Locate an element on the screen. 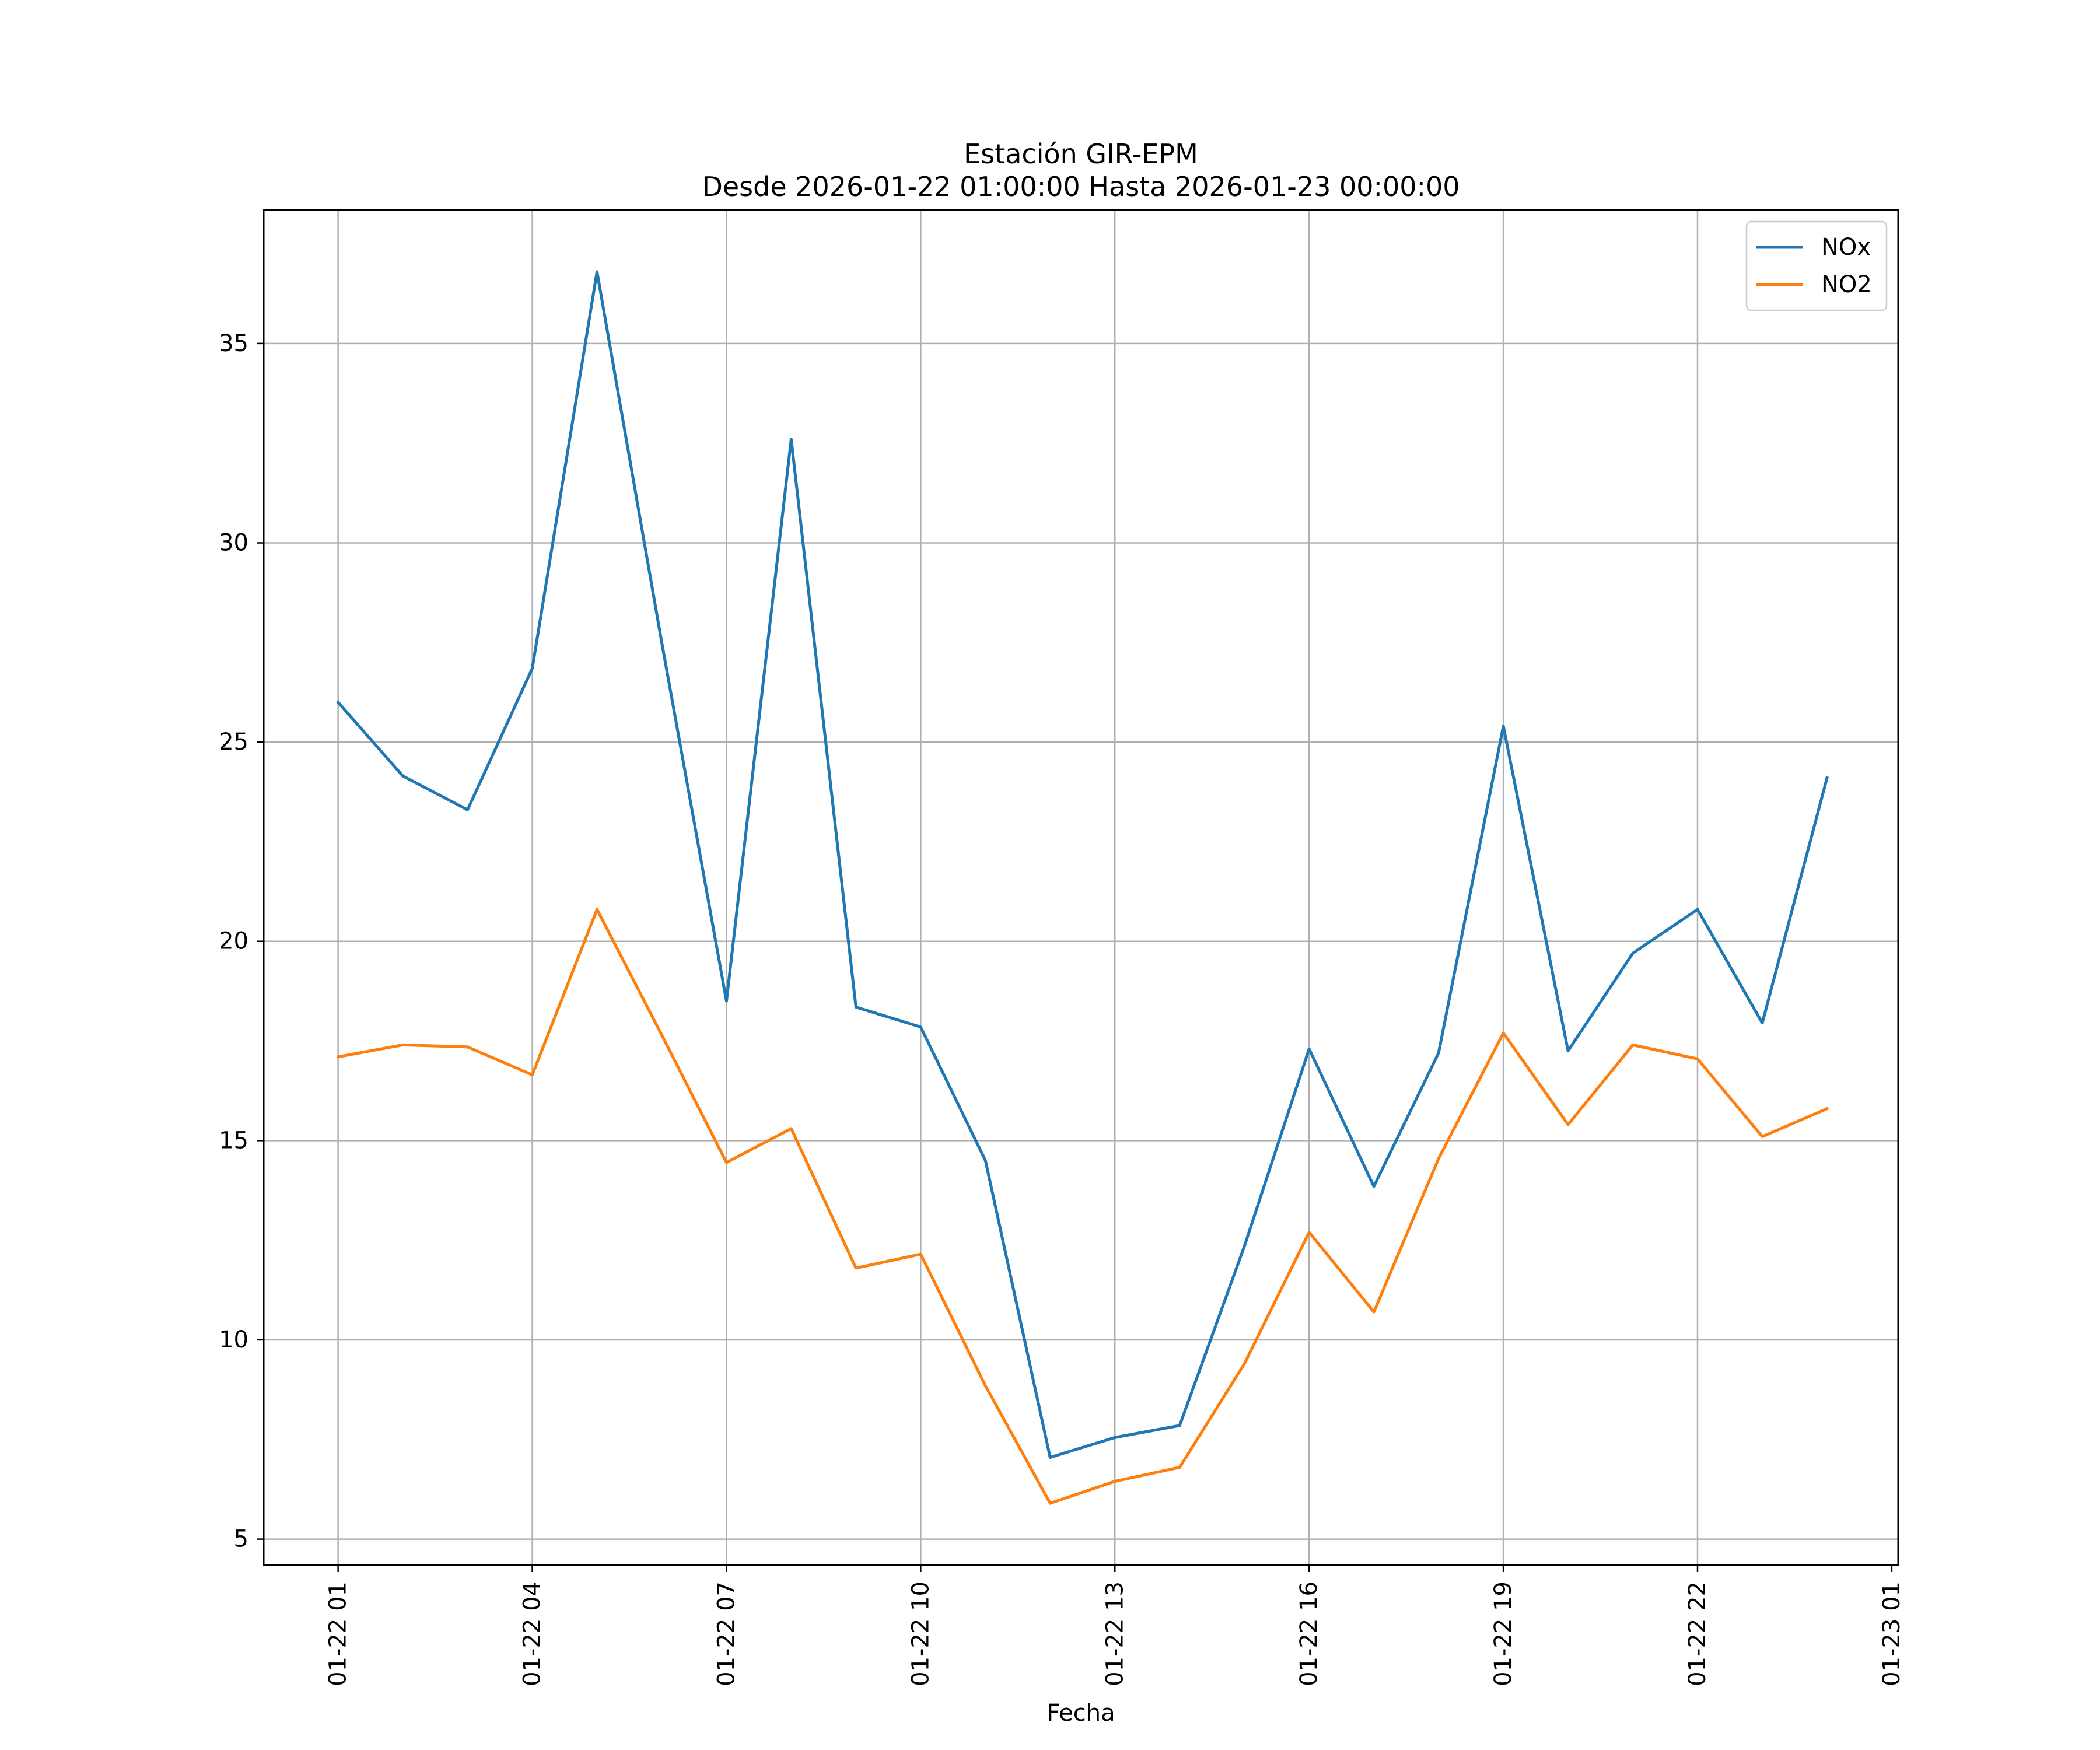 Image resolution: width=2100 pixels, height=1750 pixels. x-tick-label: 01-22 13 is located at coordinates (1114, 1633).